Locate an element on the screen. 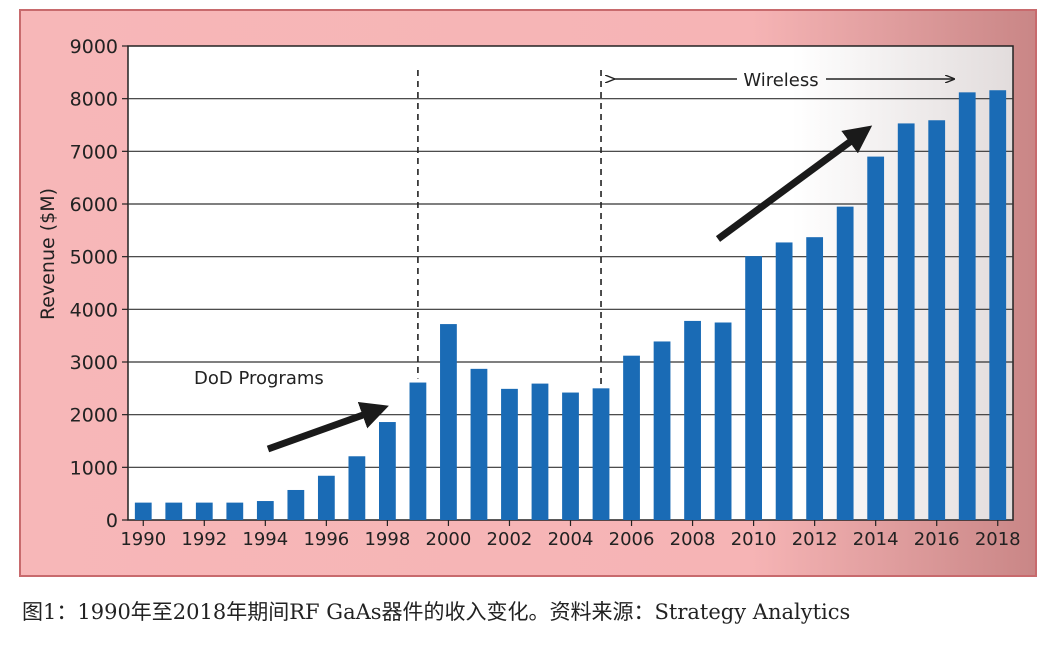 The width and height of the screenshot is (1063, 649). y-tick-label: 2000 is located at coordinates (94, 416).